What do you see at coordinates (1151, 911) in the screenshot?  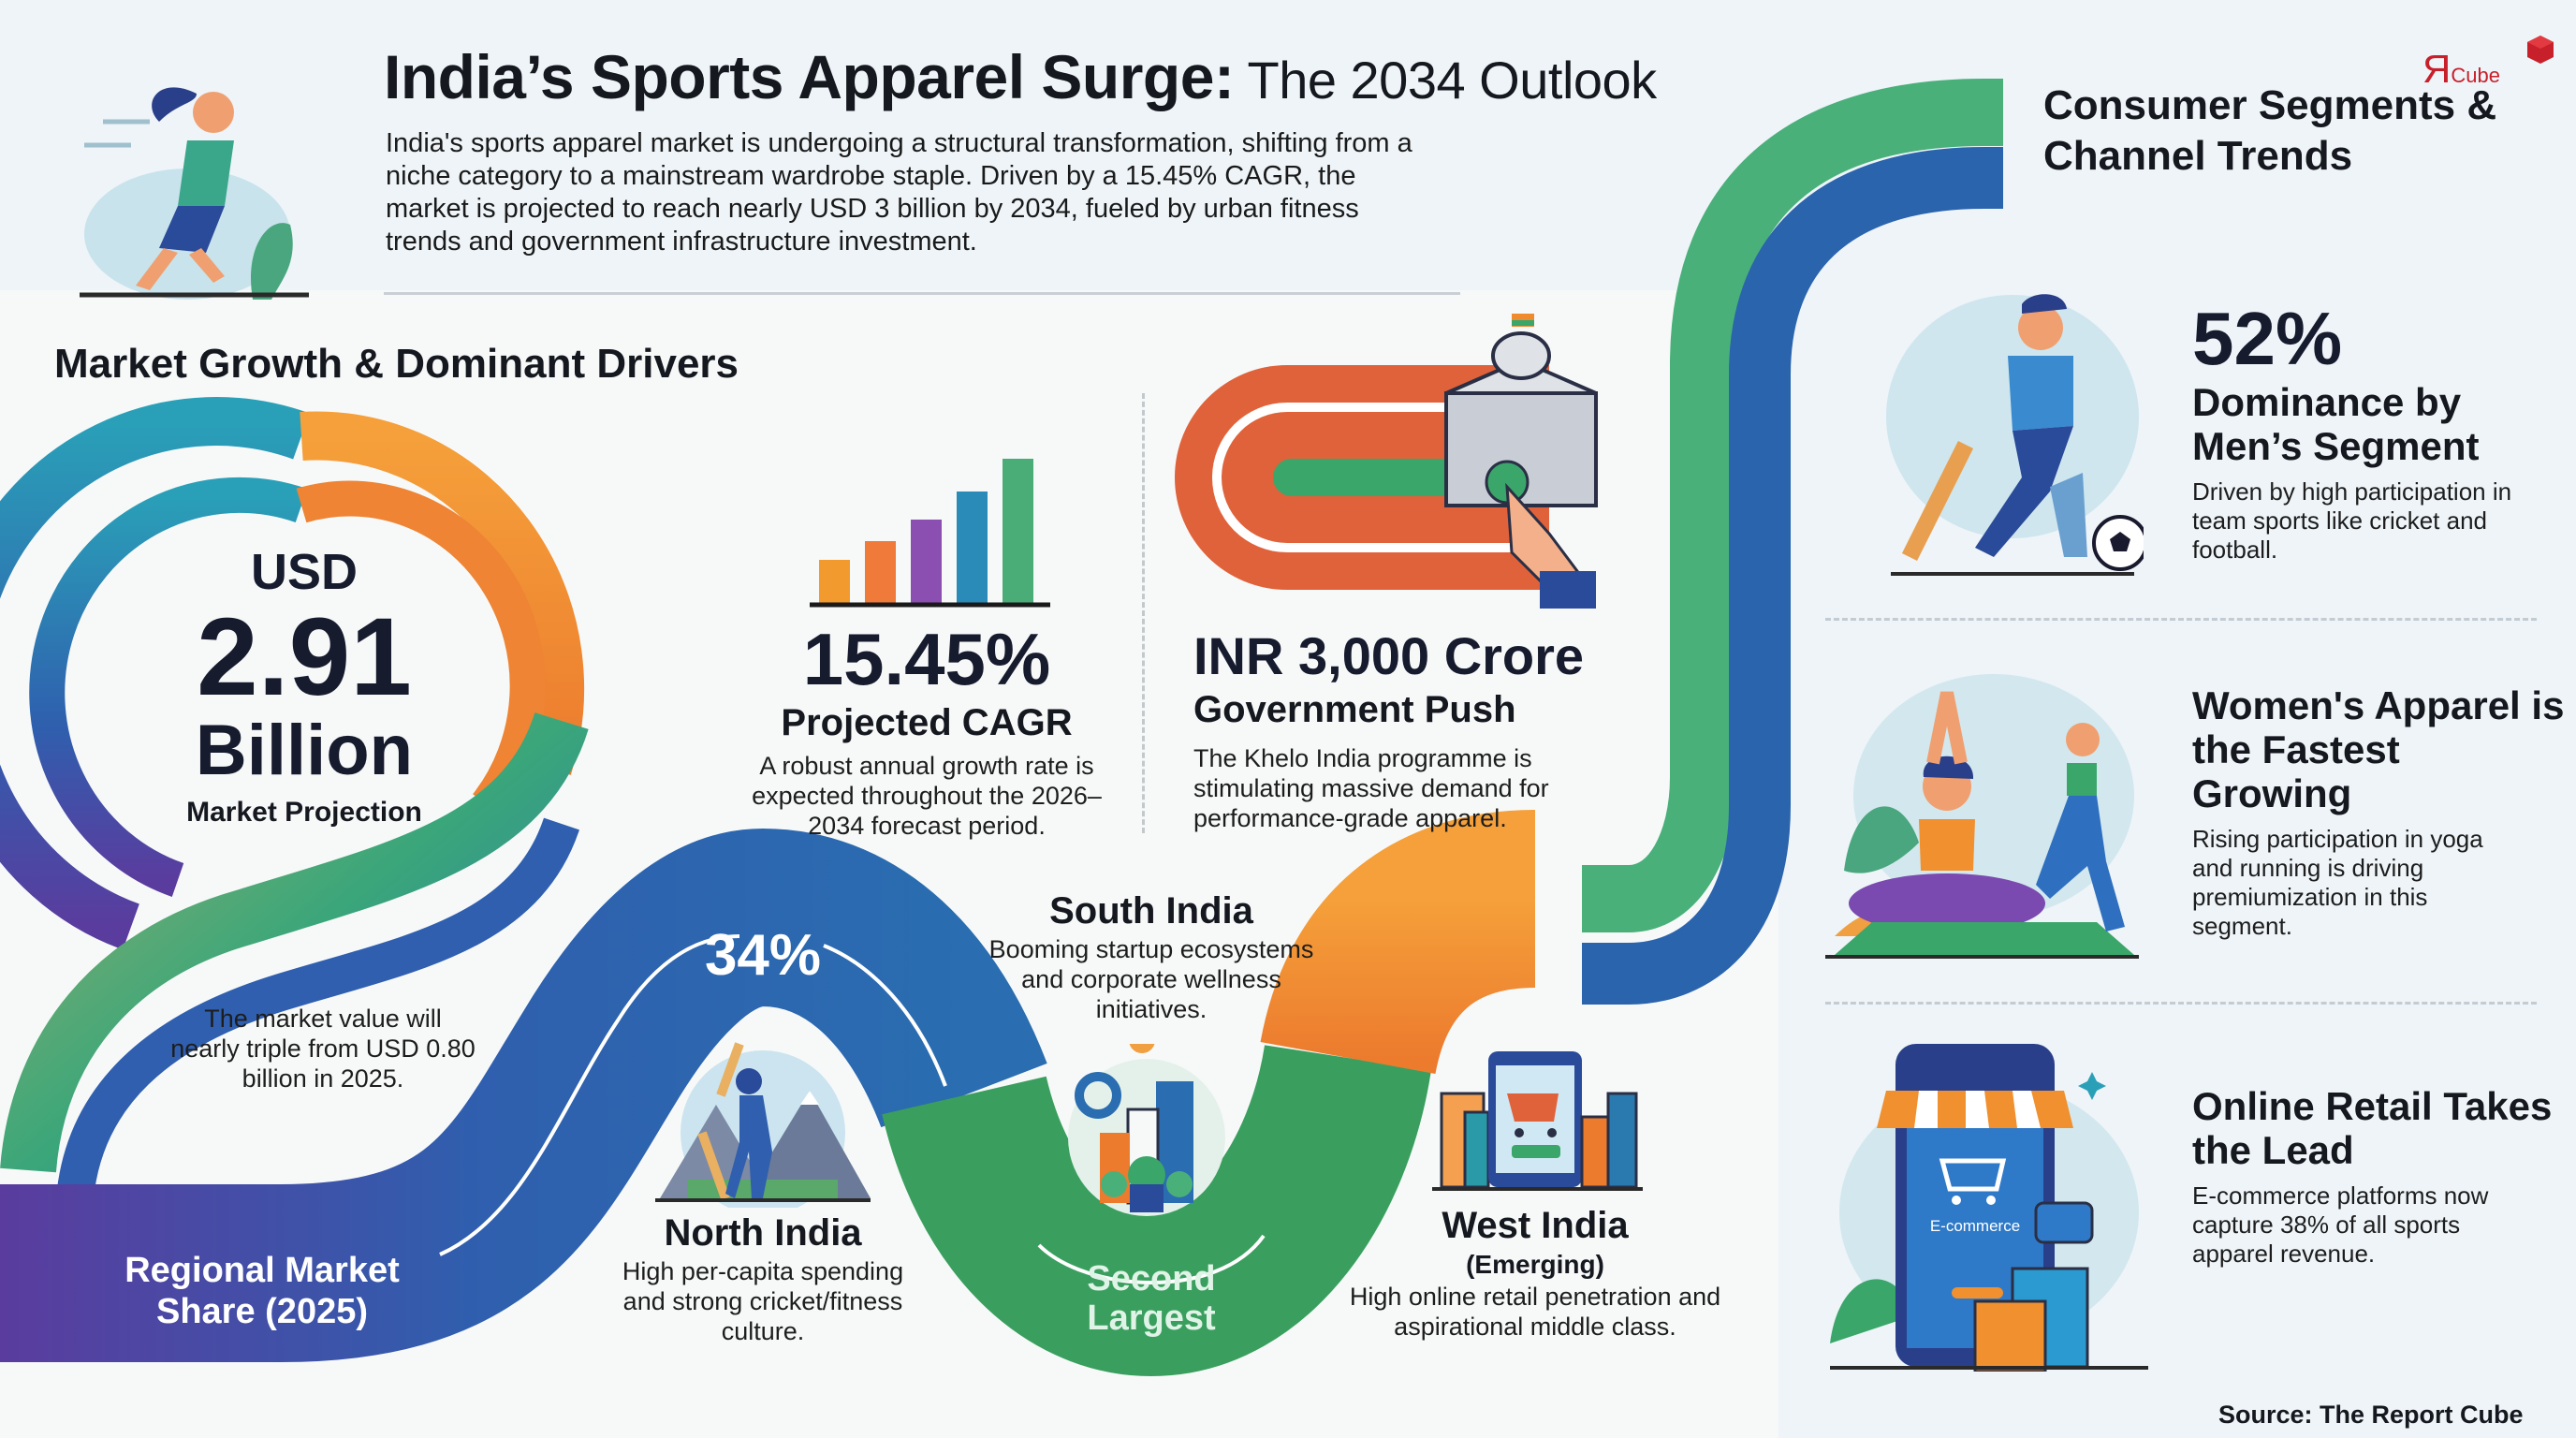 I see `south-india-title: South India` at bounding box center [1151, 911].